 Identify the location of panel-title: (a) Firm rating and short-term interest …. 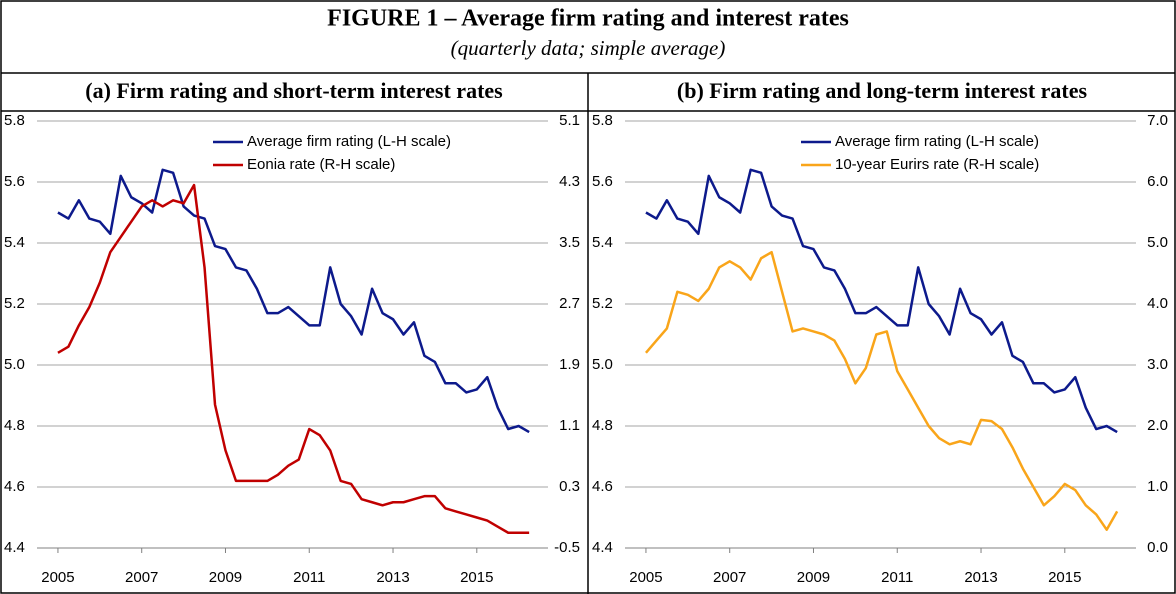
(294, 90).